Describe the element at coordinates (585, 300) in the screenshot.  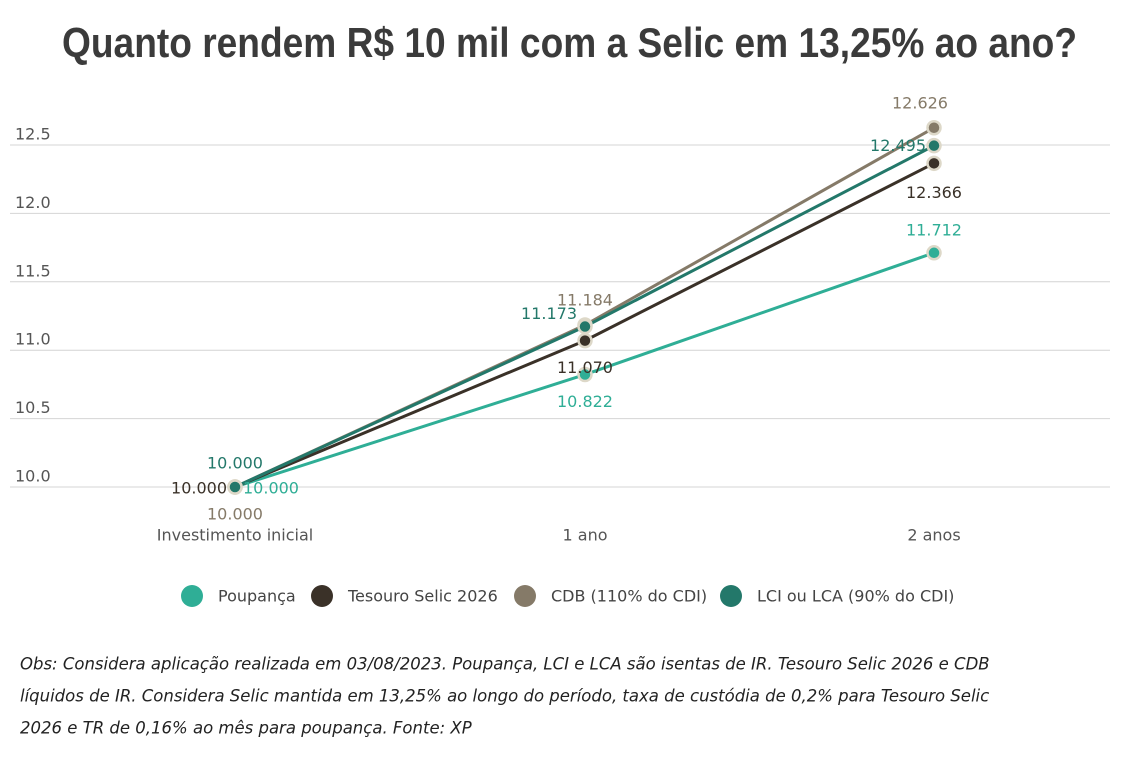
I see `data-label: 11.184` at that location.